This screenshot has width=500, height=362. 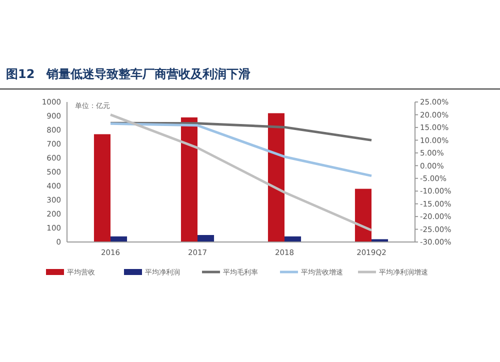 What do you see at coordinates (128, 74) in the screenshot?
I see `chart-title: 图12 销量低迷导致整车厂商营收及利润下滑` at bounding box center [128, 74].